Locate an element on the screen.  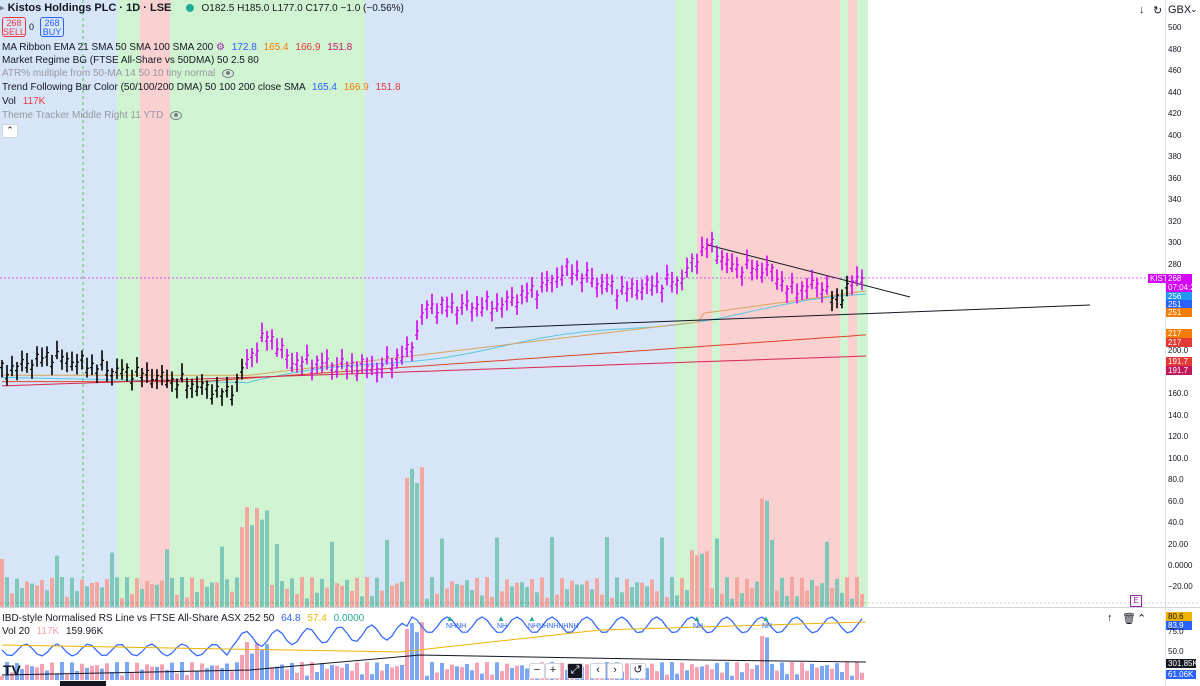
scroll-left-button: ‹ is located at coordinates (598, 671).